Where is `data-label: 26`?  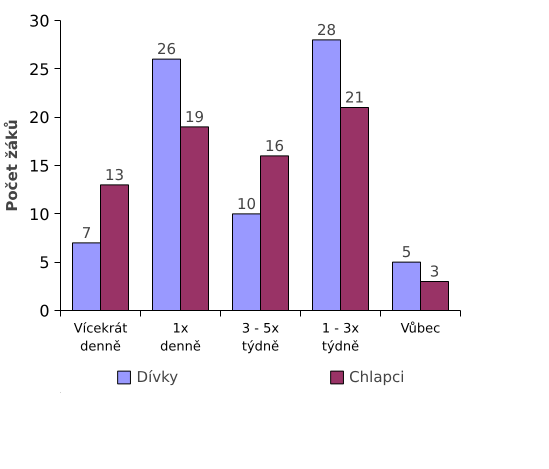
data-label: 26 is located at coordinates (166, 49).